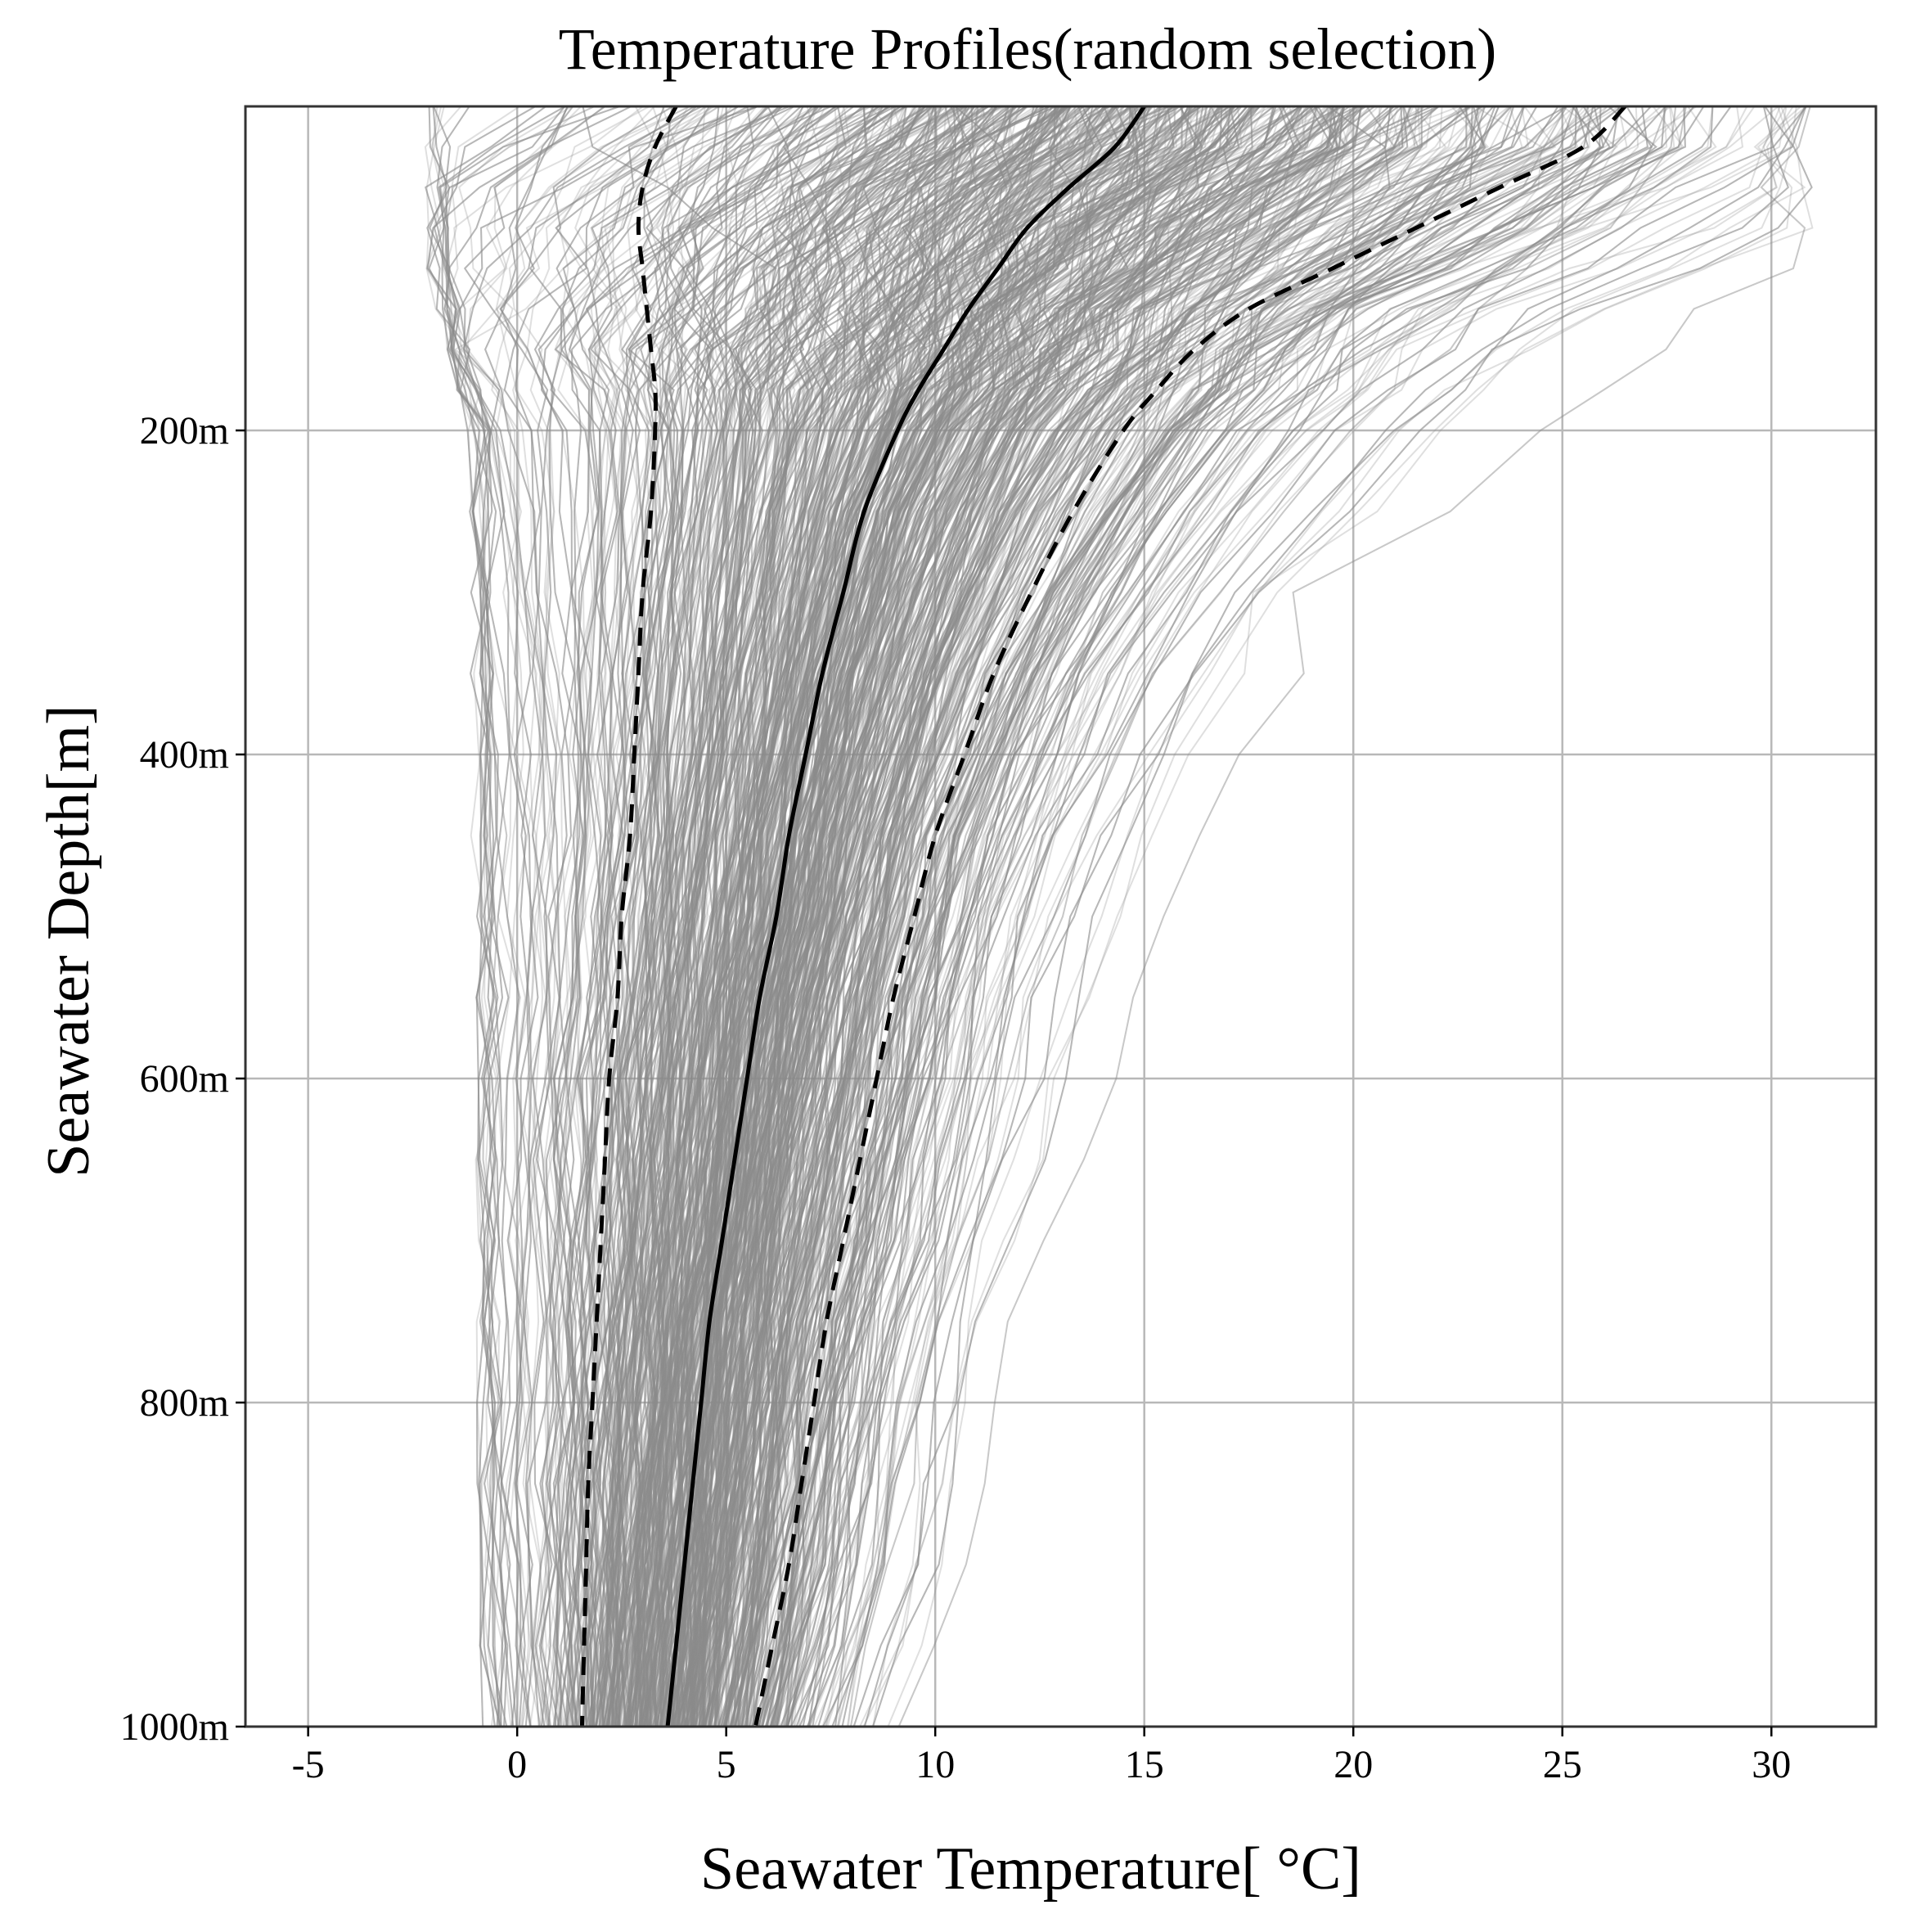  I want to click on y-tick-label: 1000m, so click(175, 1727).